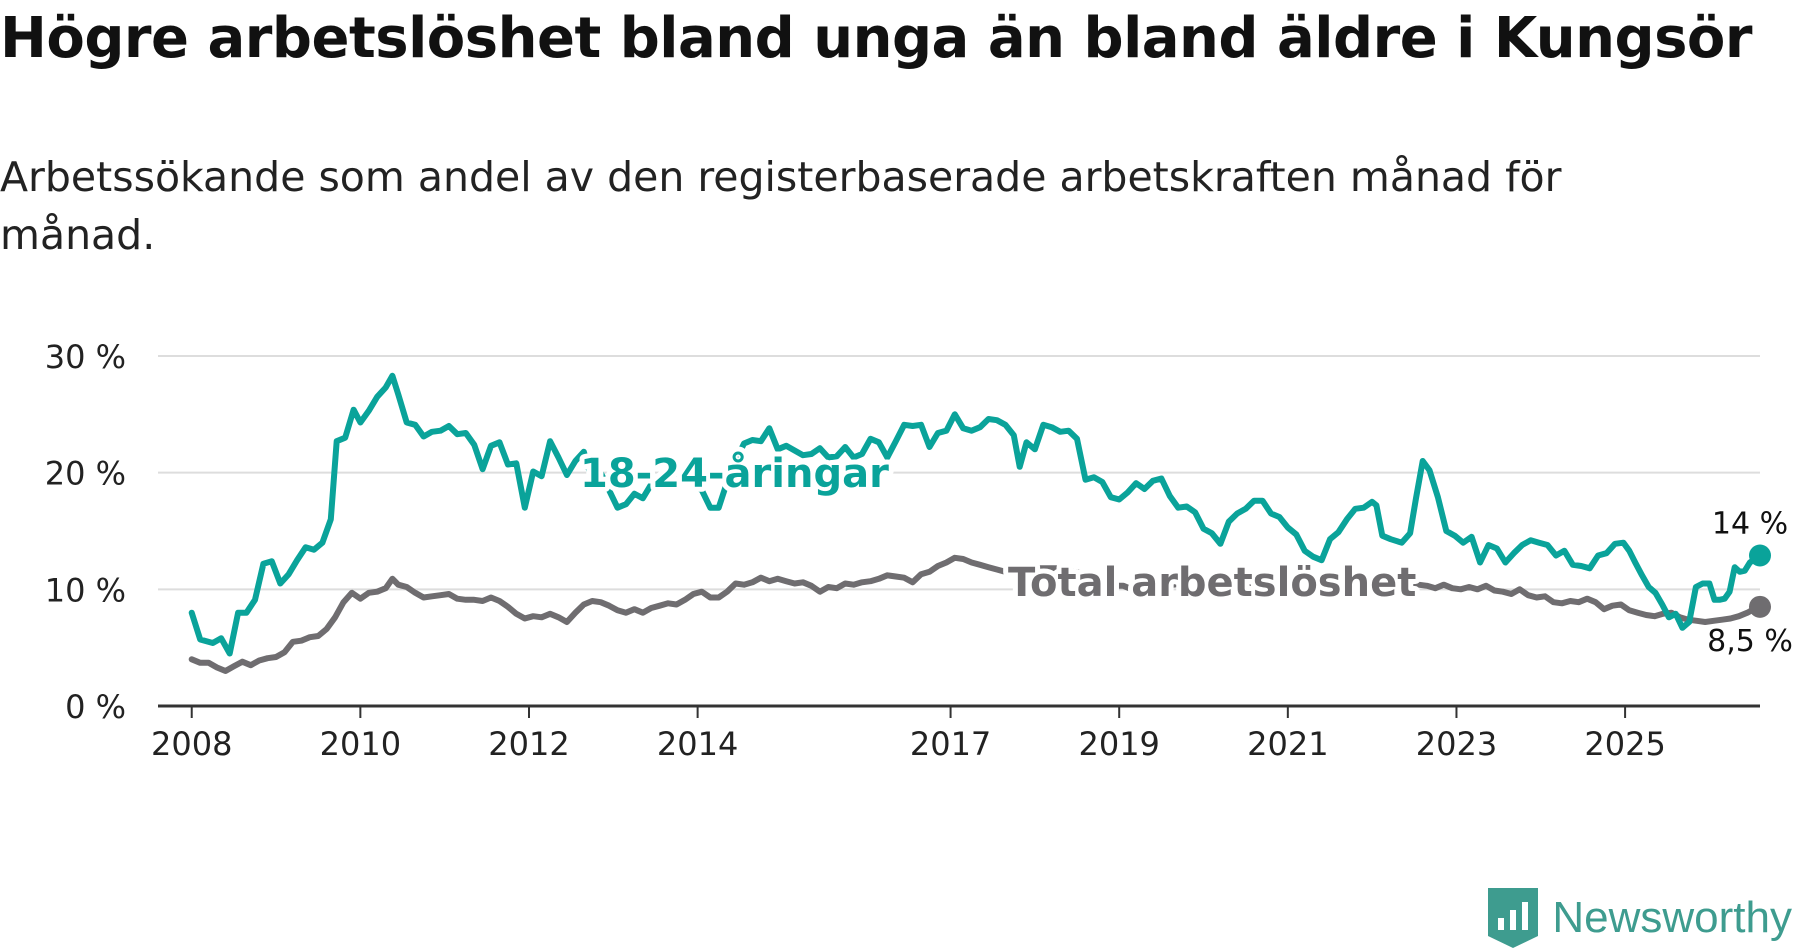 The image size is (1800, 948). I want to click on y-tick-label: 10 %, so click(85, 590).